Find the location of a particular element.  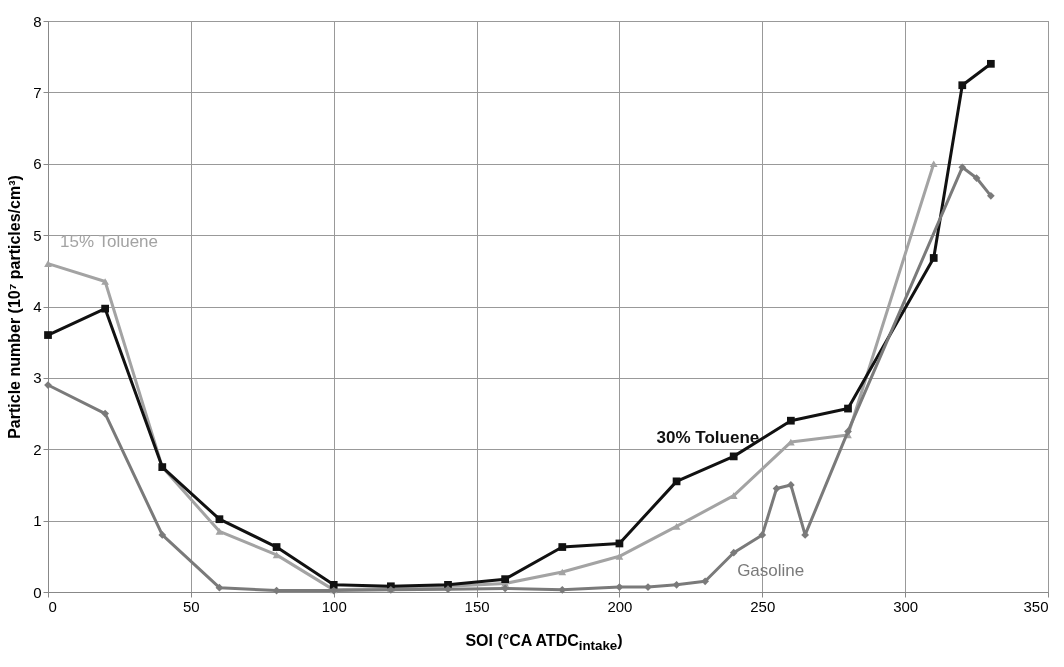

series-label: 30% Toluene is located at coordinates (708, 438).